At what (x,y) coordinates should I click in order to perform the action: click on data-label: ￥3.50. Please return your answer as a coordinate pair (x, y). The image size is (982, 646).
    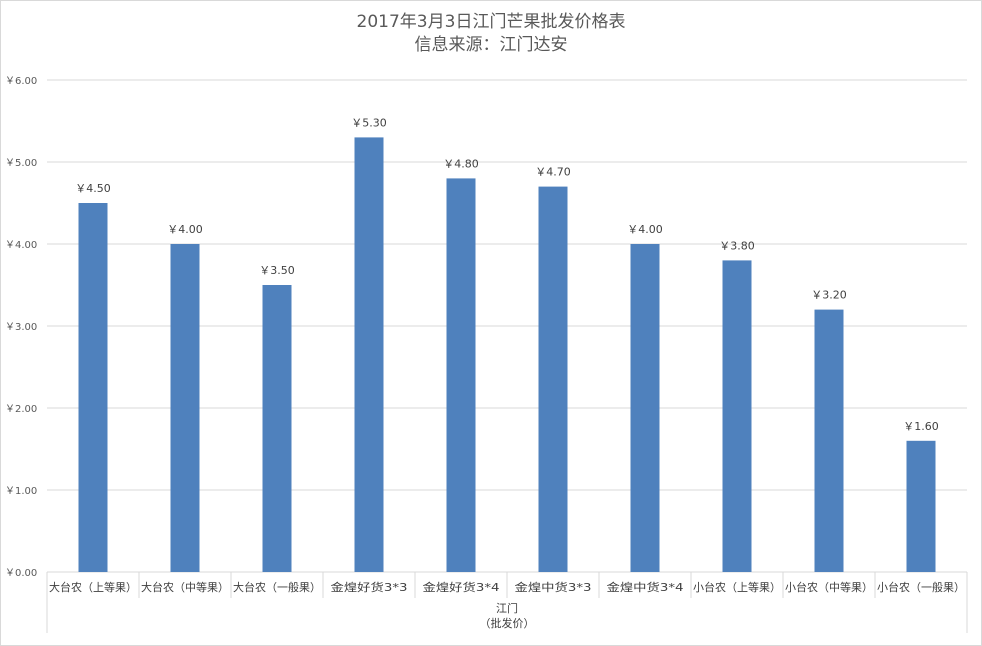
    Looking at the image, I should click on (277, 270).